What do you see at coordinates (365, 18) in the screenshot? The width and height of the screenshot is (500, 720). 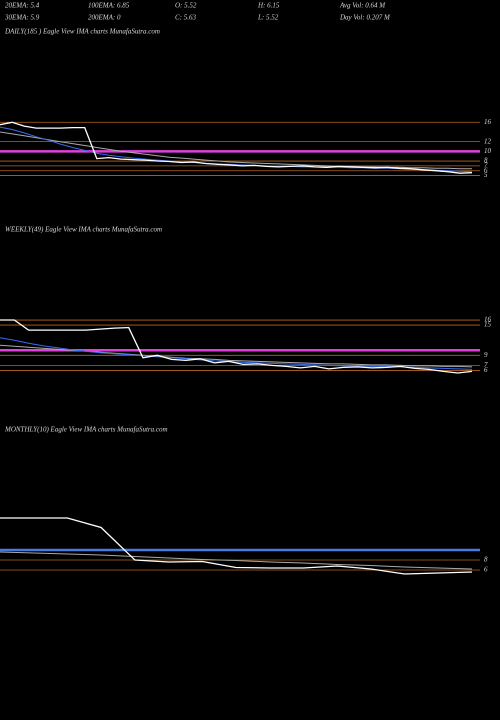 I see `header-stat: Day Vol: 0.207 M` at bounding box center [365, 18].